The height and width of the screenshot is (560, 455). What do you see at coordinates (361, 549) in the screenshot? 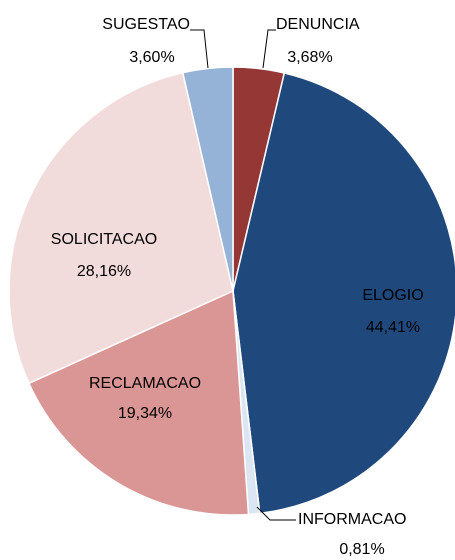
I see `value-label: 0,81%` at bounding box center [361, 549].